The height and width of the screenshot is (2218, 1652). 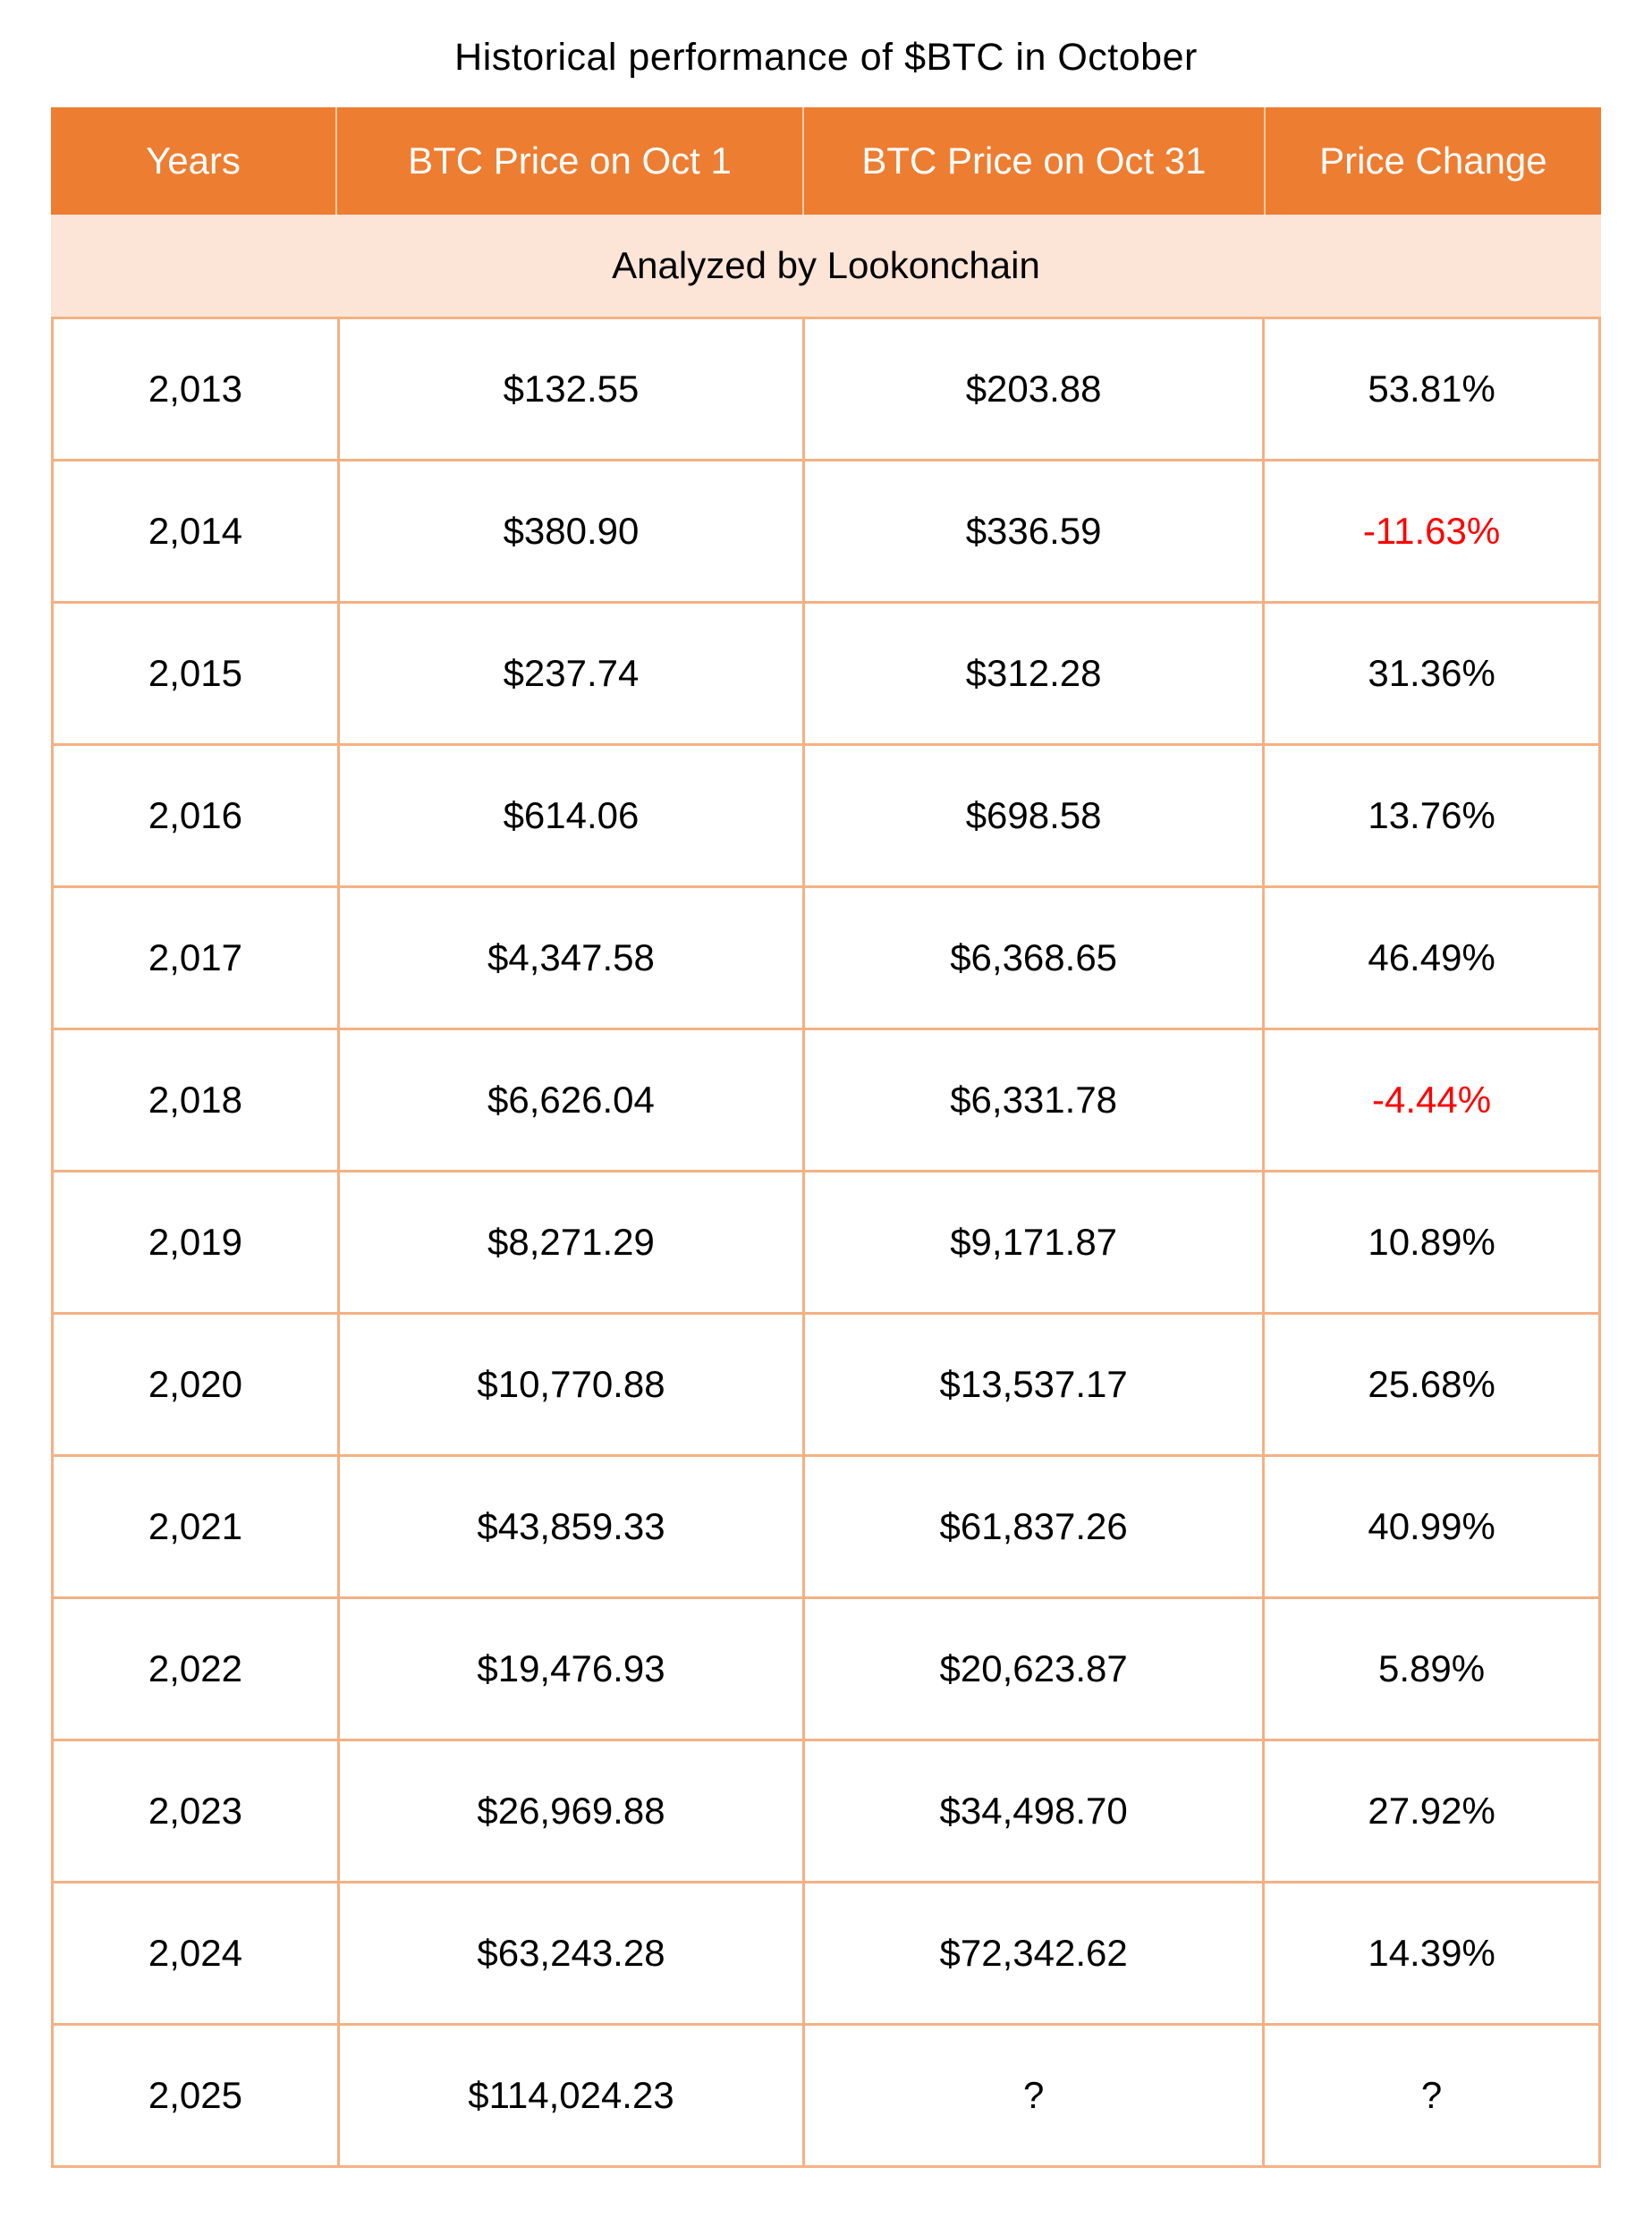 I want to click on year-cell: 2,022, so click(x=195, y=1668).